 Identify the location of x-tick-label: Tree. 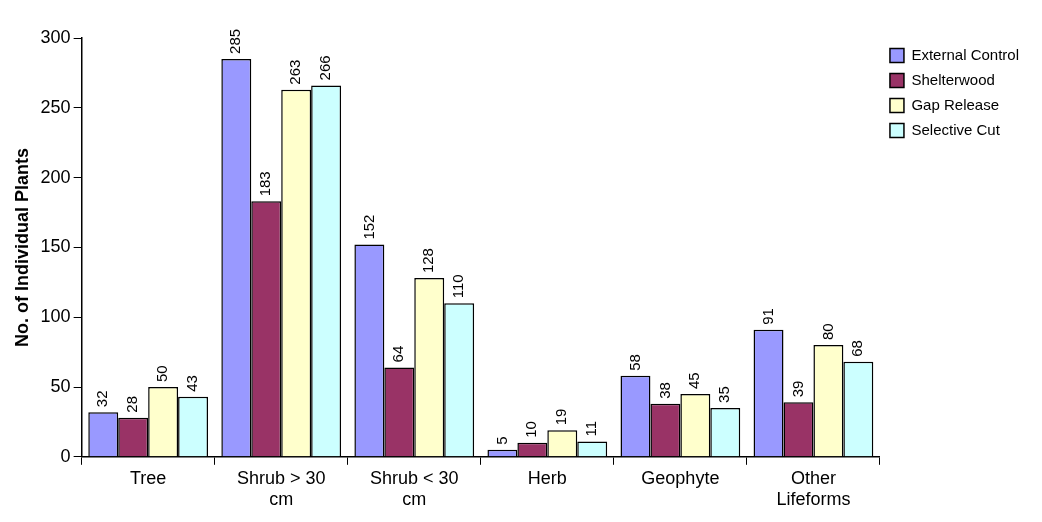
(148, 477).